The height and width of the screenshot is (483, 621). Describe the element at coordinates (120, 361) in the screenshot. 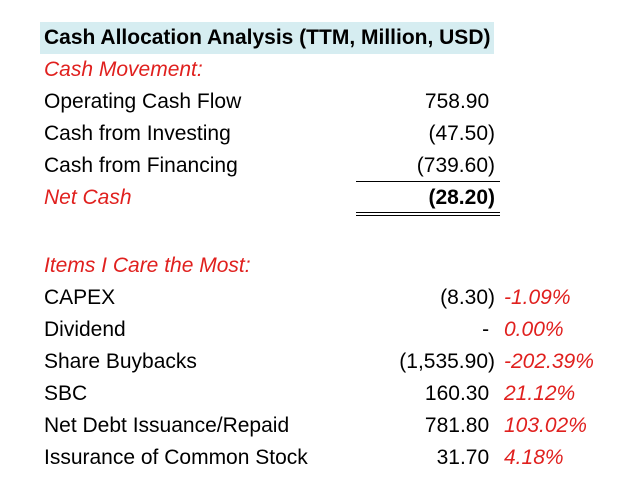

I see `row-label-share-buybacks: Share Buybacks` at that location.